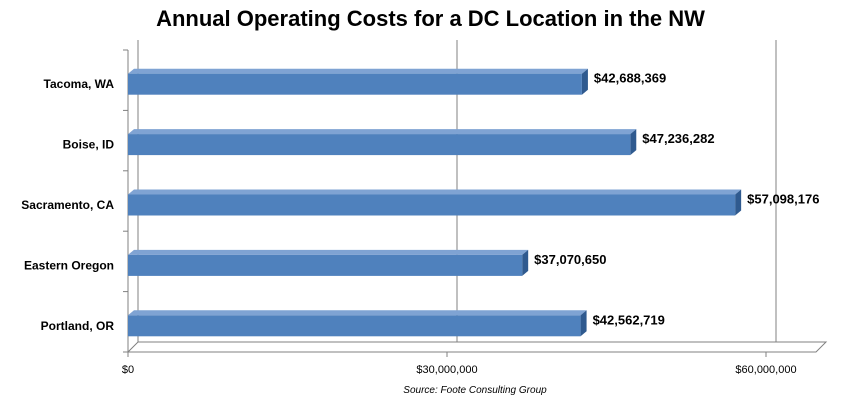  I want to click on data-label: $37,070,650, so click(570, 259).